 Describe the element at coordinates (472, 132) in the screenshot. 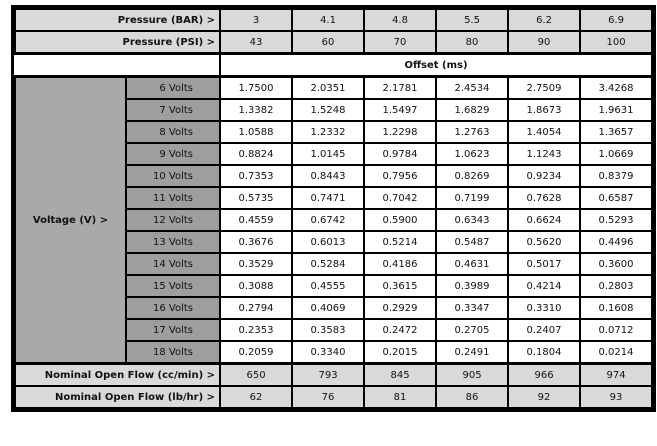

I see `offset-value-cell: 1.2763` at that location.